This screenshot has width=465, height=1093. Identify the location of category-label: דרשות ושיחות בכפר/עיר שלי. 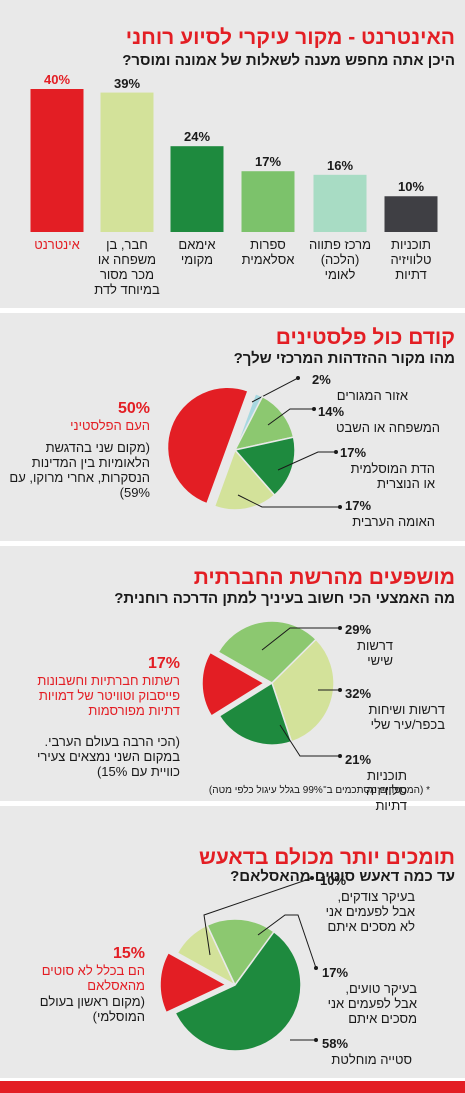
(406, 717).